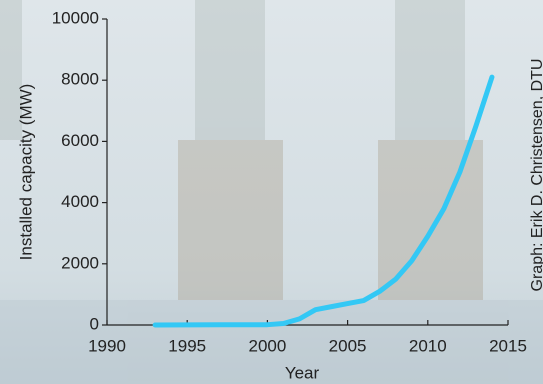 The image size is (543, 384). What do you see at coordinates (80, 140) in the screenshot?
I see `y-tick-label: 6000` at bounding box center [80, 140].